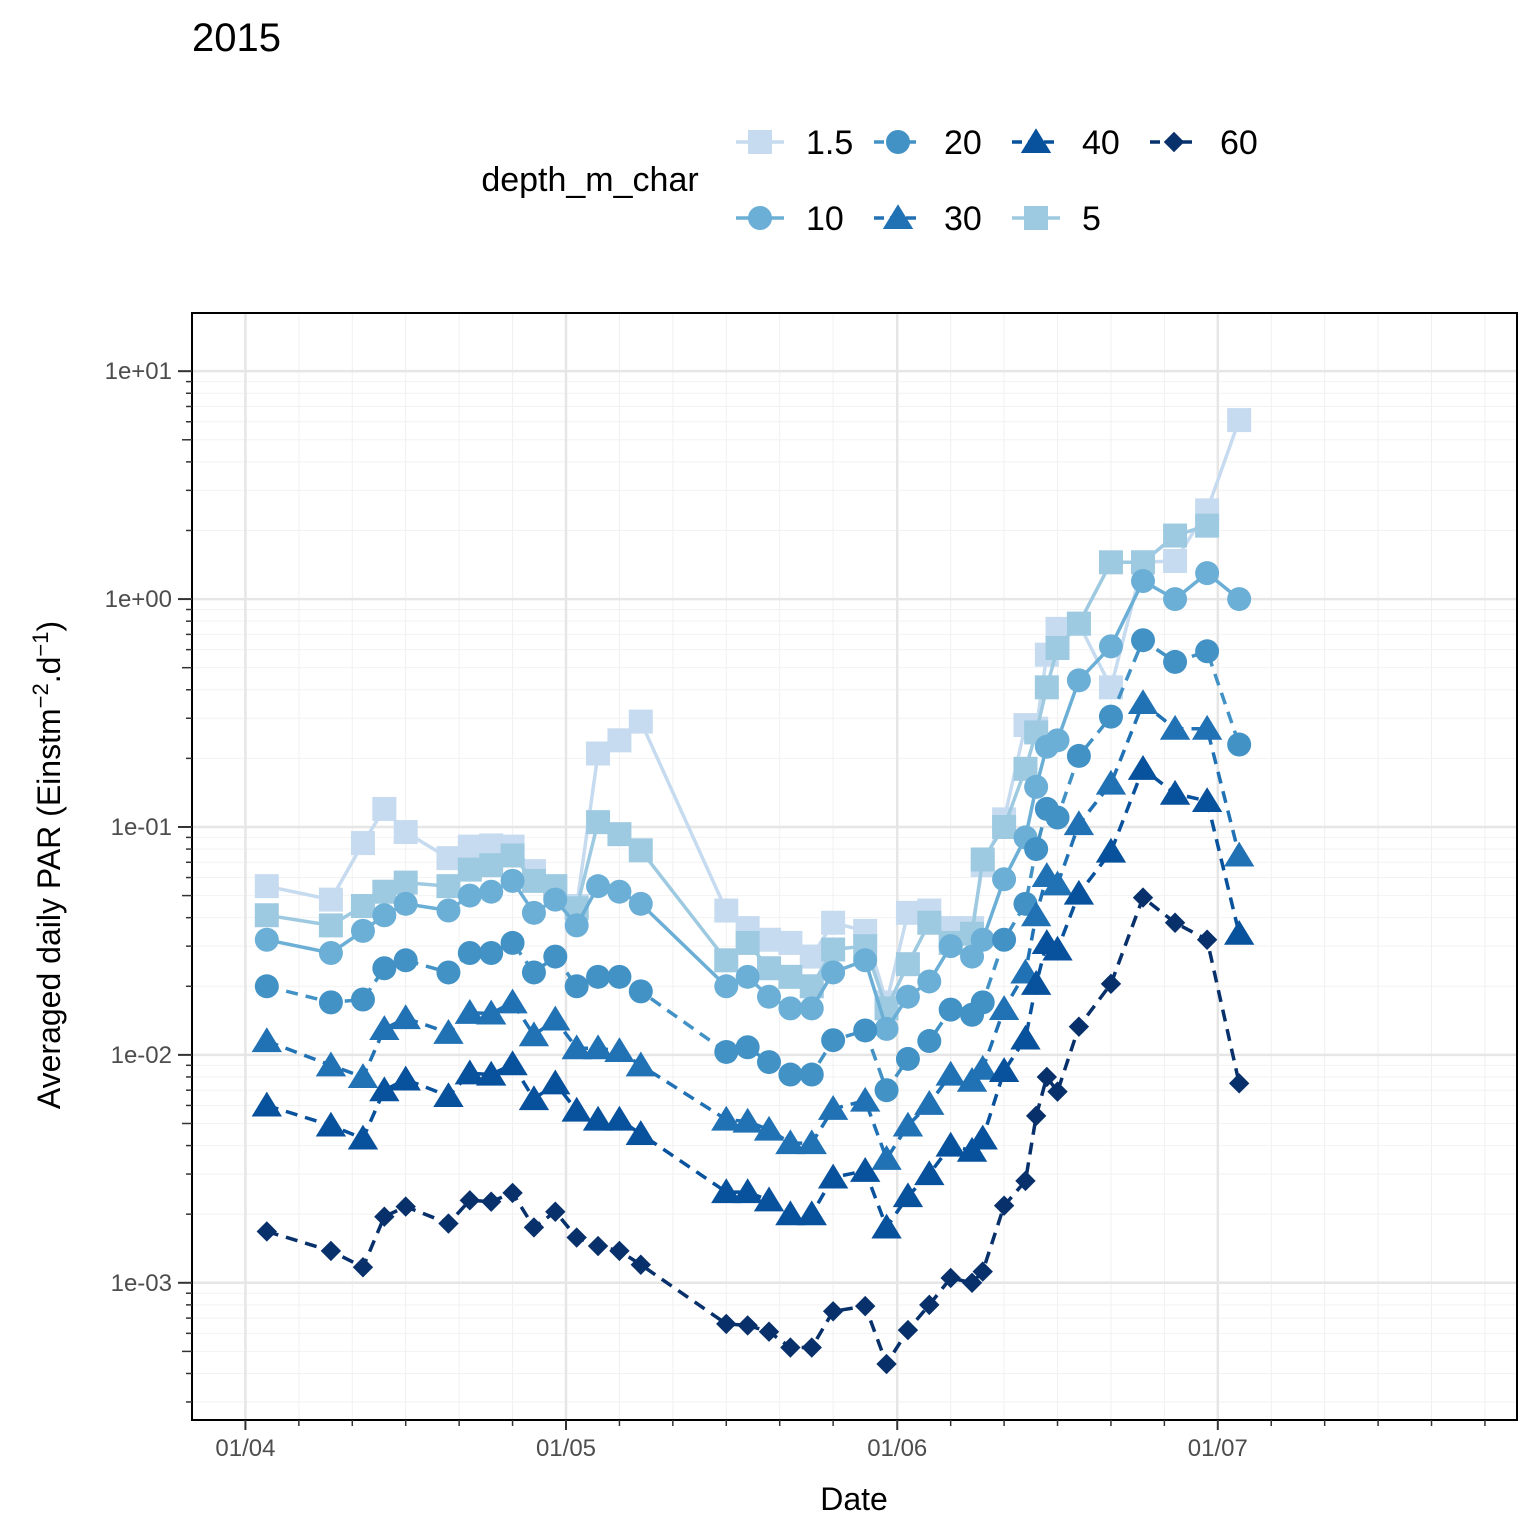 The image size is (1536, 1536). What do you see at coordinates (794, 143) in the screenshot?
I see `legend-item-1-5: 1.5` at bounding box center [794, 143].